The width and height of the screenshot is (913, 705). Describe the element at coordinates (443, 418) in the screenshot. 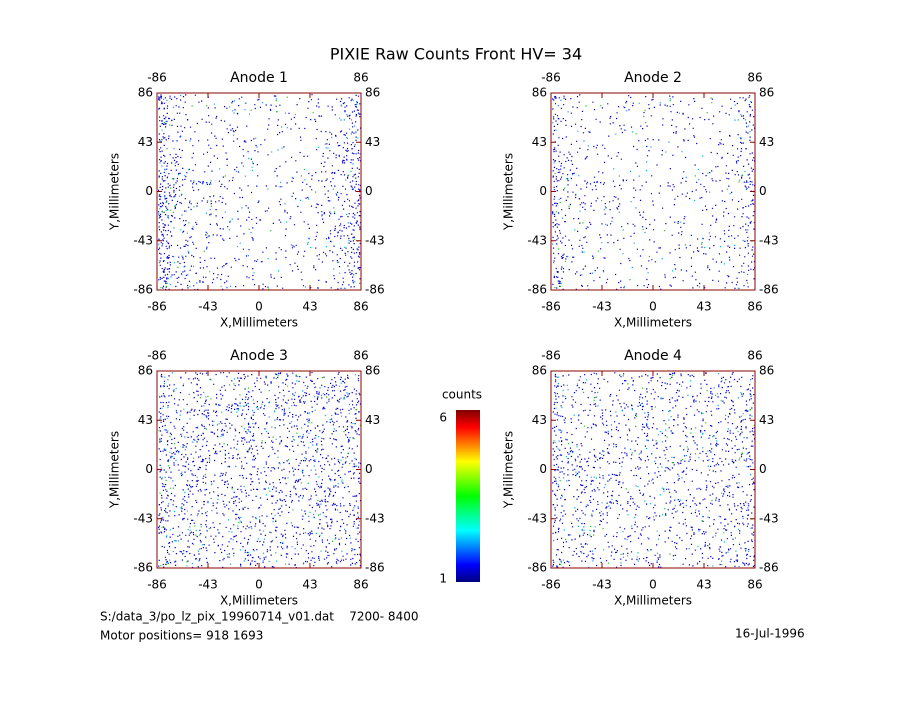

I see `colorbar-tick-label: 6` at that location.